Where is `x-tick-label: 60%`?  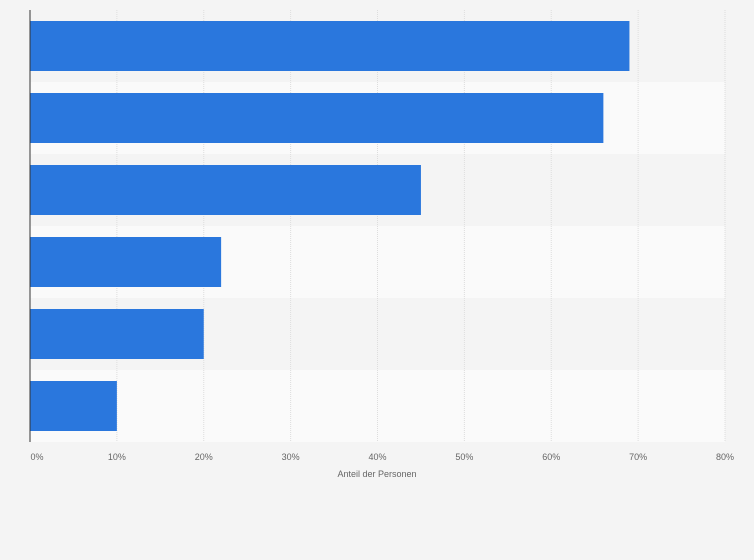 x-tick-label: 60% is located at coordinates (551, 457).